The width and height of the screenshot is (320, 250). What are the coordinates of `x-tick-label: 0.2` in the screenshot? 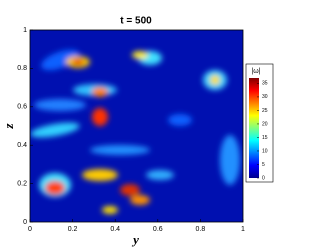 It's located at (73, 229).